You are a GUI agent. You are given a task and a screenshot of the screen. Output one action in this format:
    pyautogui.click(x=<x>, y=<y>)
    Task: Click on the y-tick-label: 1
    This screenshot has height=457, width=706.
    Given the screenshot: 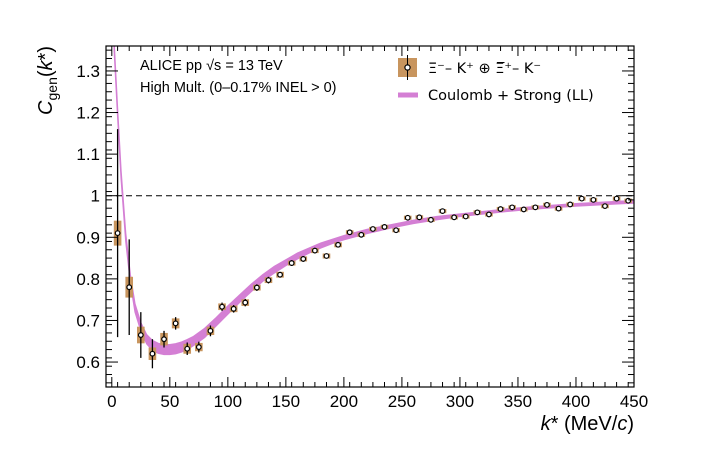 What is the action you would take?
    pyautogui.click(x=95, y=196)
    